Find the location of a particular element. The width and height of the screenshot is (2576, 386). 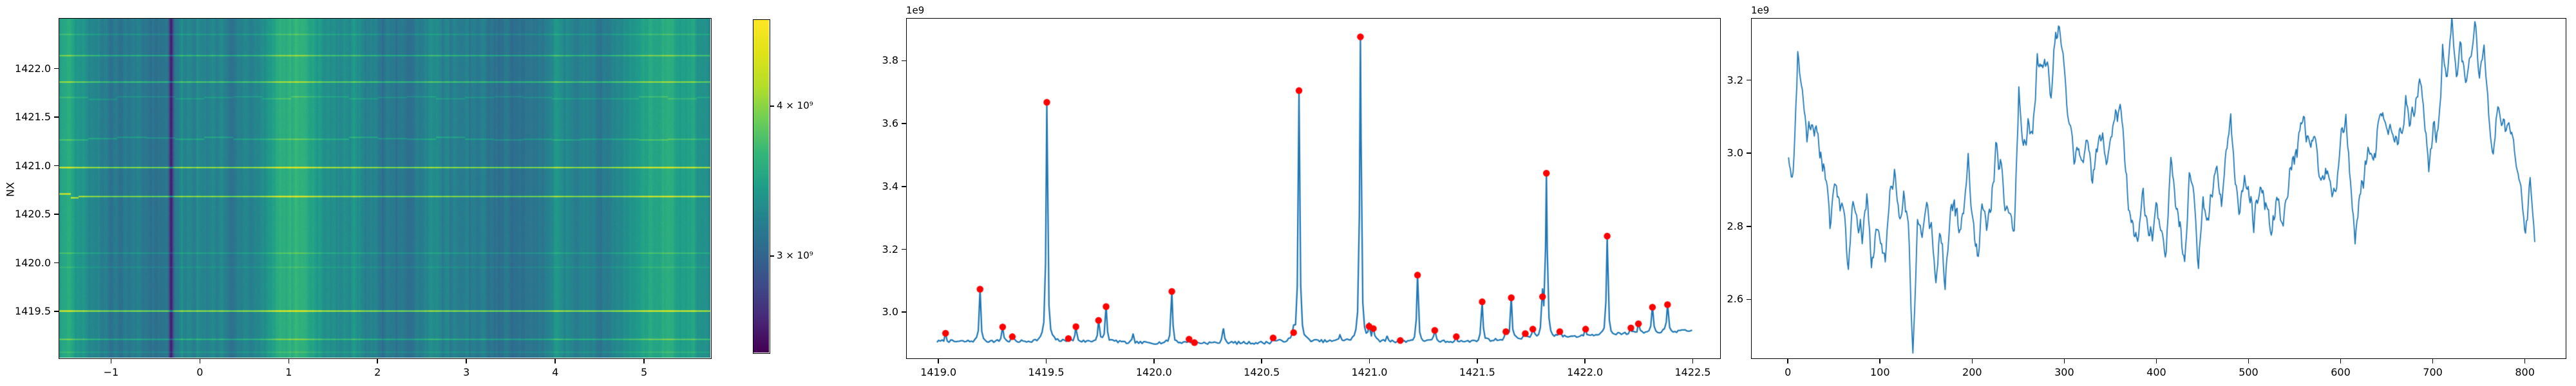

spectrum-offset-label: 1e9 is located at coordinates (915, 10).